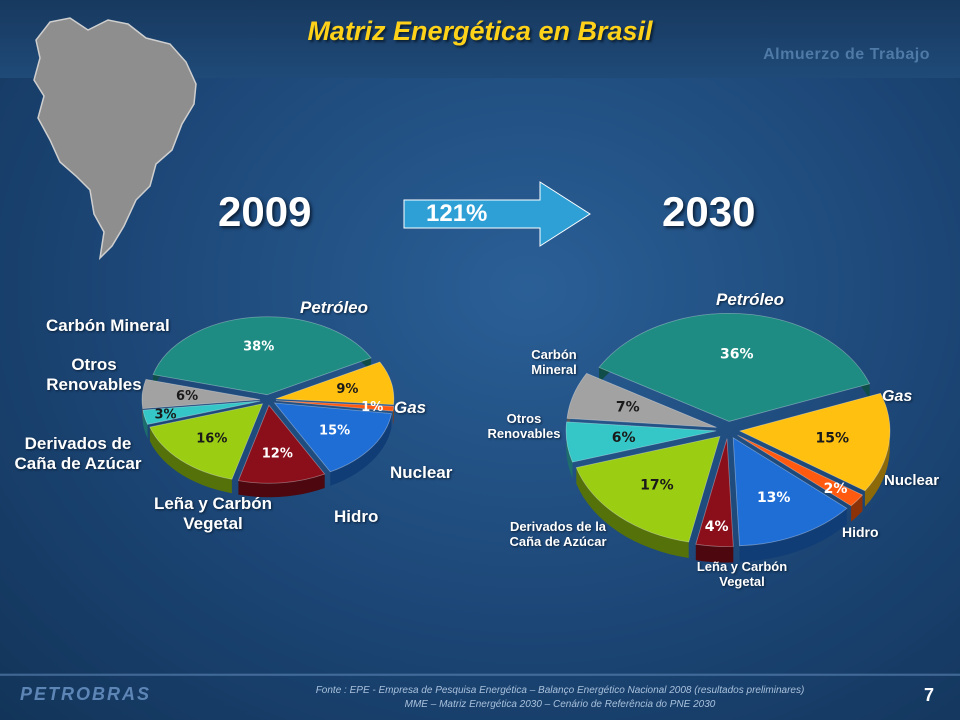 This screenshot has width=960, height=720. I want to click on year-2030: 2030, so click(709, 211).